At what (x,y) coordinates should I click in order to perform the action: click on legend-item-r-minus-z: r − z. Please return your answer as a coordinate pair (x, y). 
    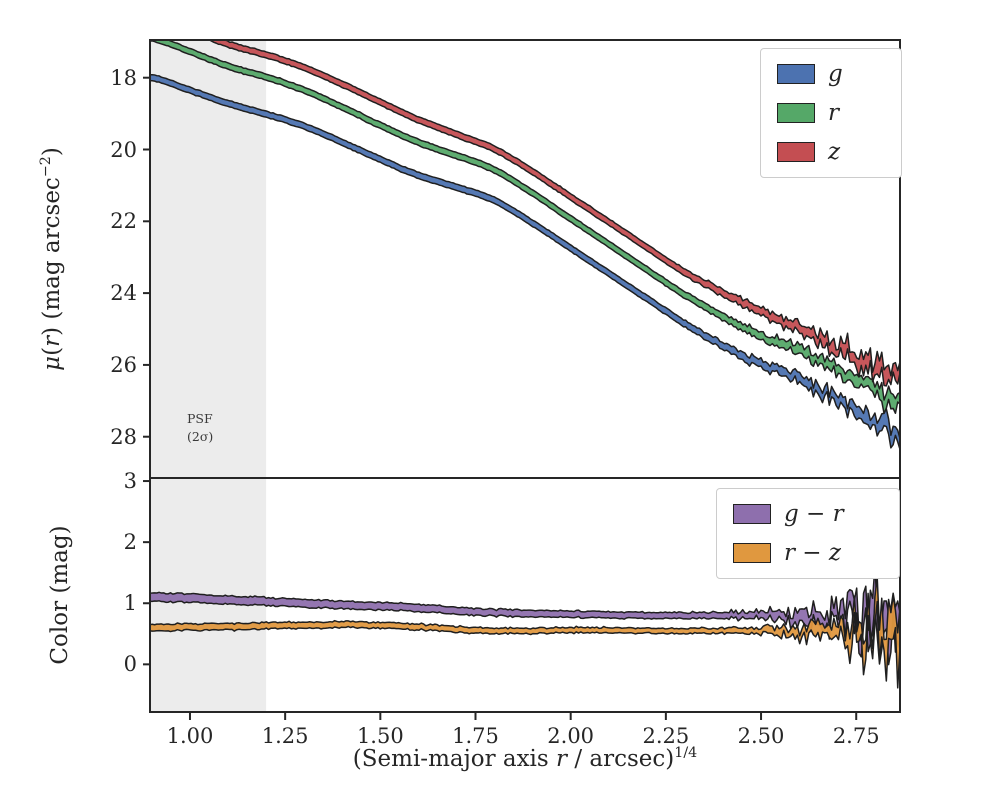
    Looking at the image, I should click on (808, 553).